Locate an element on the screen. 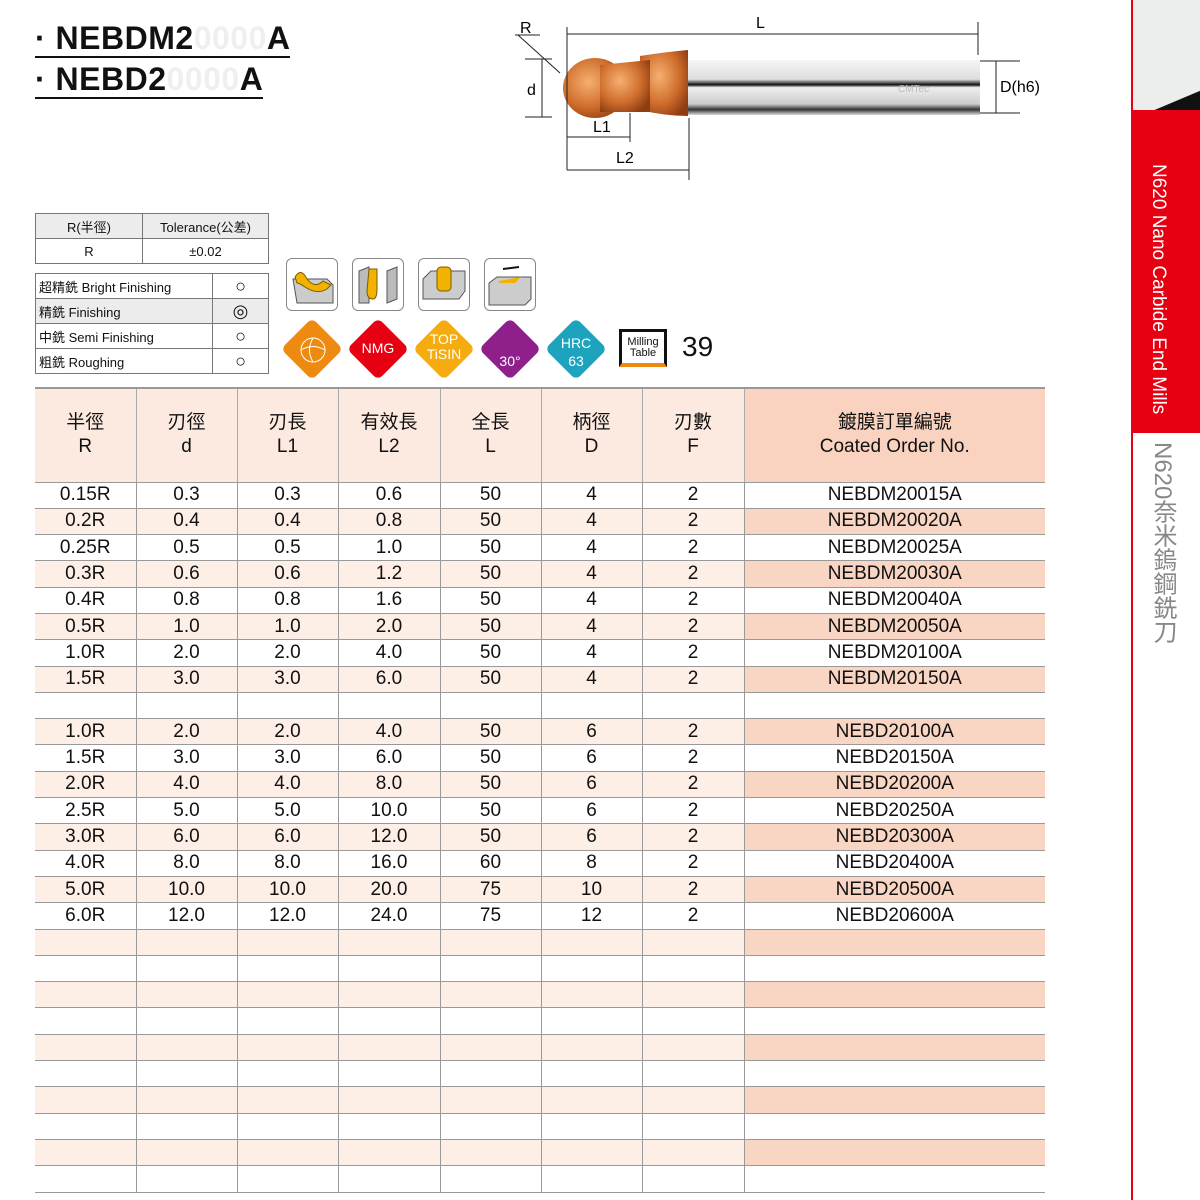  table-cell: 0.8 is located at coordinates (186, 600).